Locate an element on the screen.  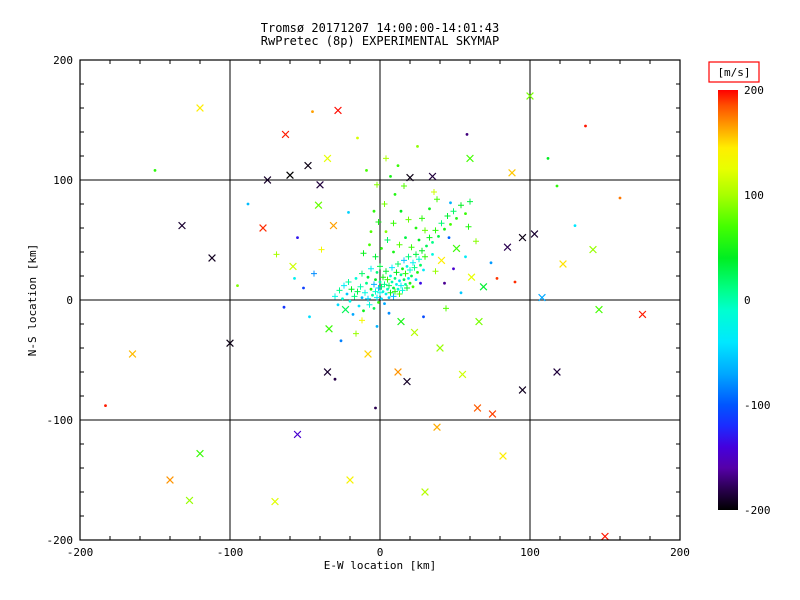
y-tick-label: 100 is located at coordinates (63, 180).